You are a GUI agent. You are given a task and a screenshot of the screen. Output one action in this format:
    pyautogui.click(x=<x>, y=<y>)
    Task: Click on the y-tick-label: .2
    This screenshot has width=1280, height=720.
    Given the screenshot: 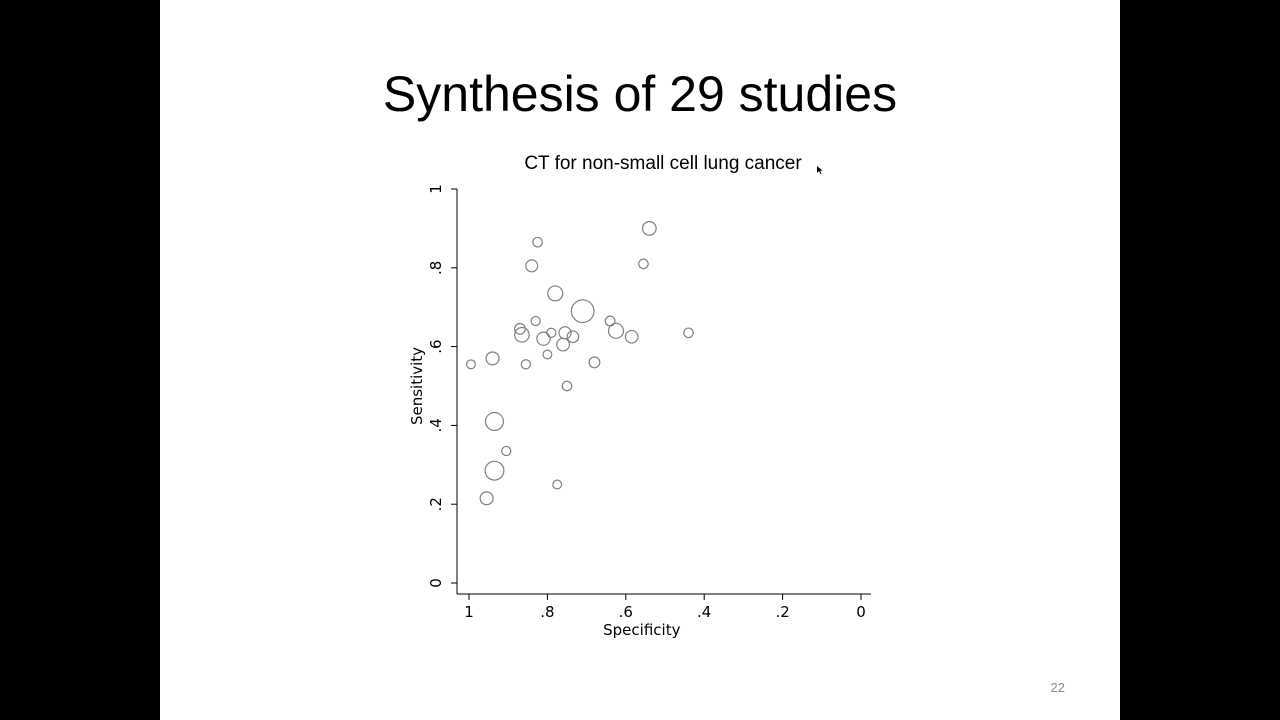 What is the action you would take?
    pyautogui.click(x=436, y=504)
    